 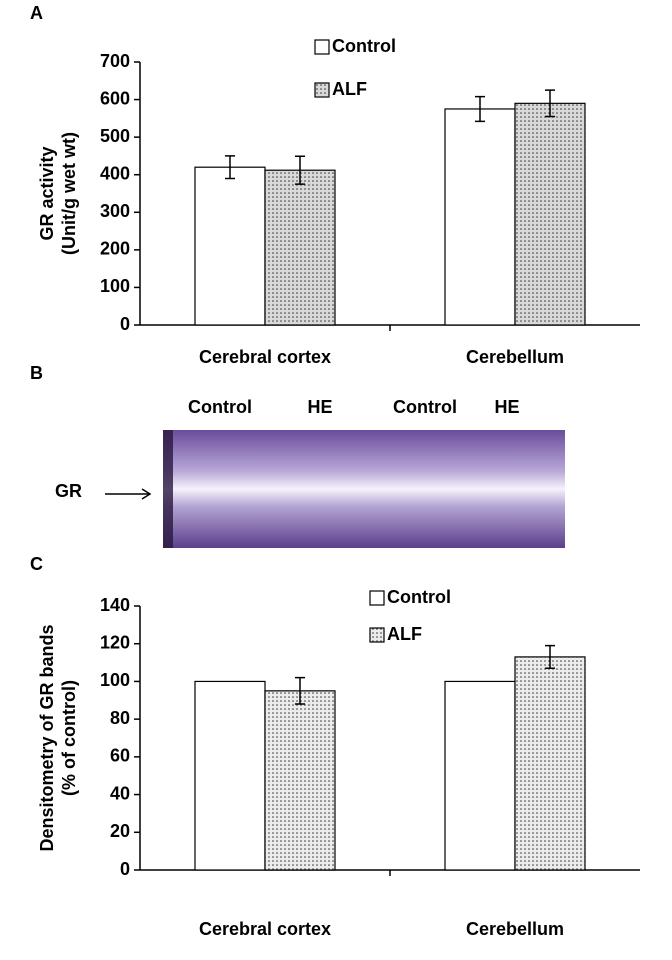 What do you see at coordinates (68, 491) in the screenshot?
I see `band-label: GR` at bounding box center [68, 491].